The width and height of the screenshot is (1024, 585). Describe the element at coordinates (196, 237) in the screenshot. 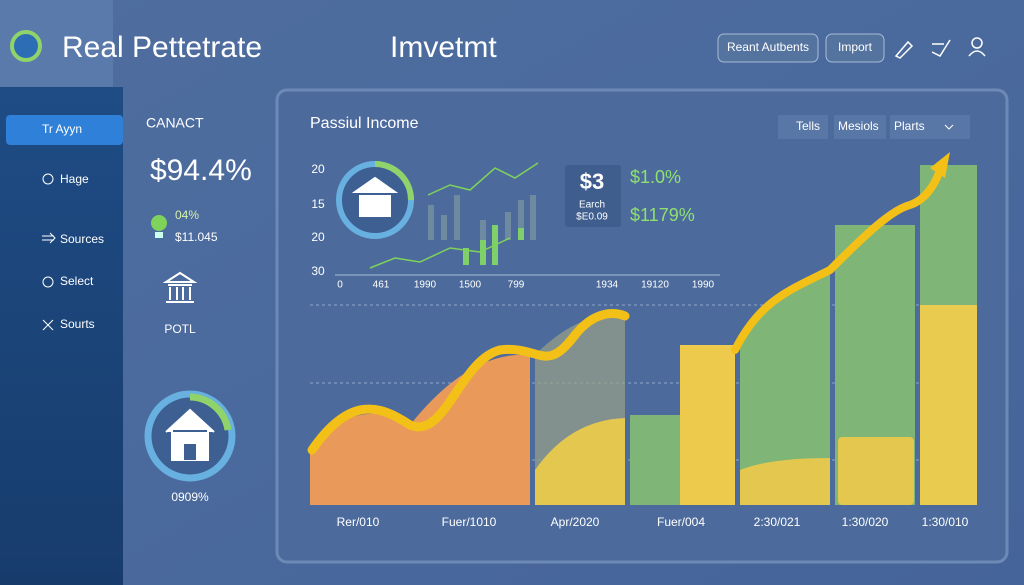

I see `stat-amount: $11.045` at that location.